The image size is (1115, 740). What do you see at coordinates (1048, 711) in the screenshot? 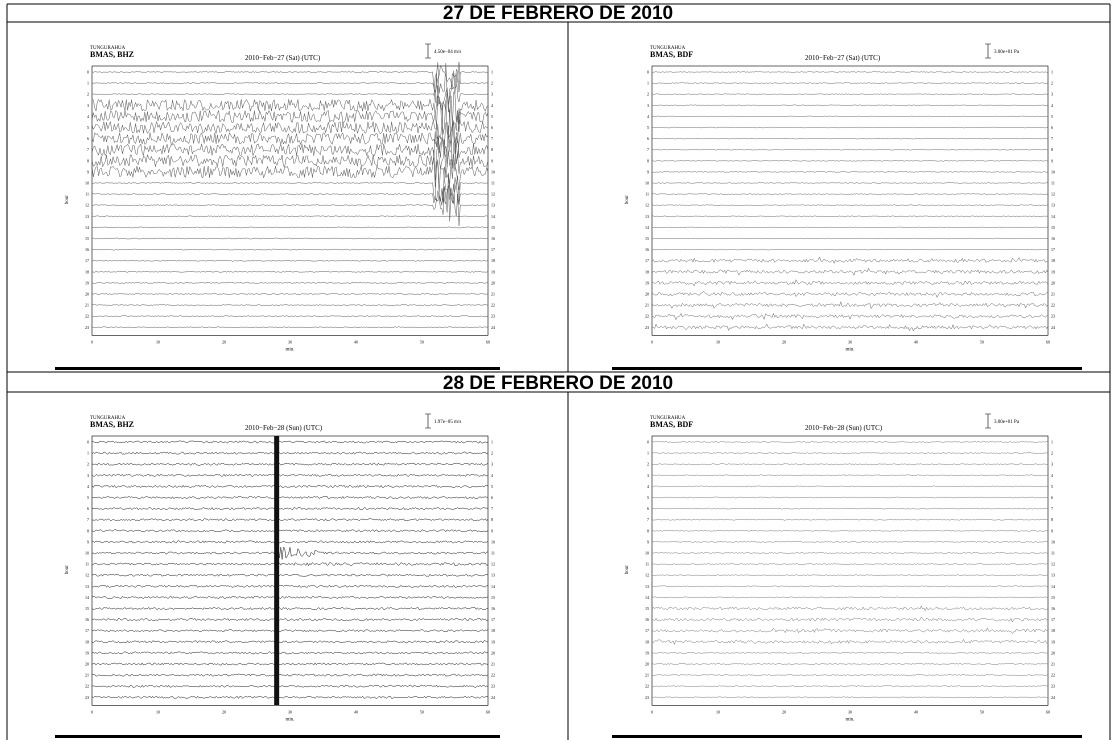
I see `minute-label: 60` at bounding box center [1048, 711].